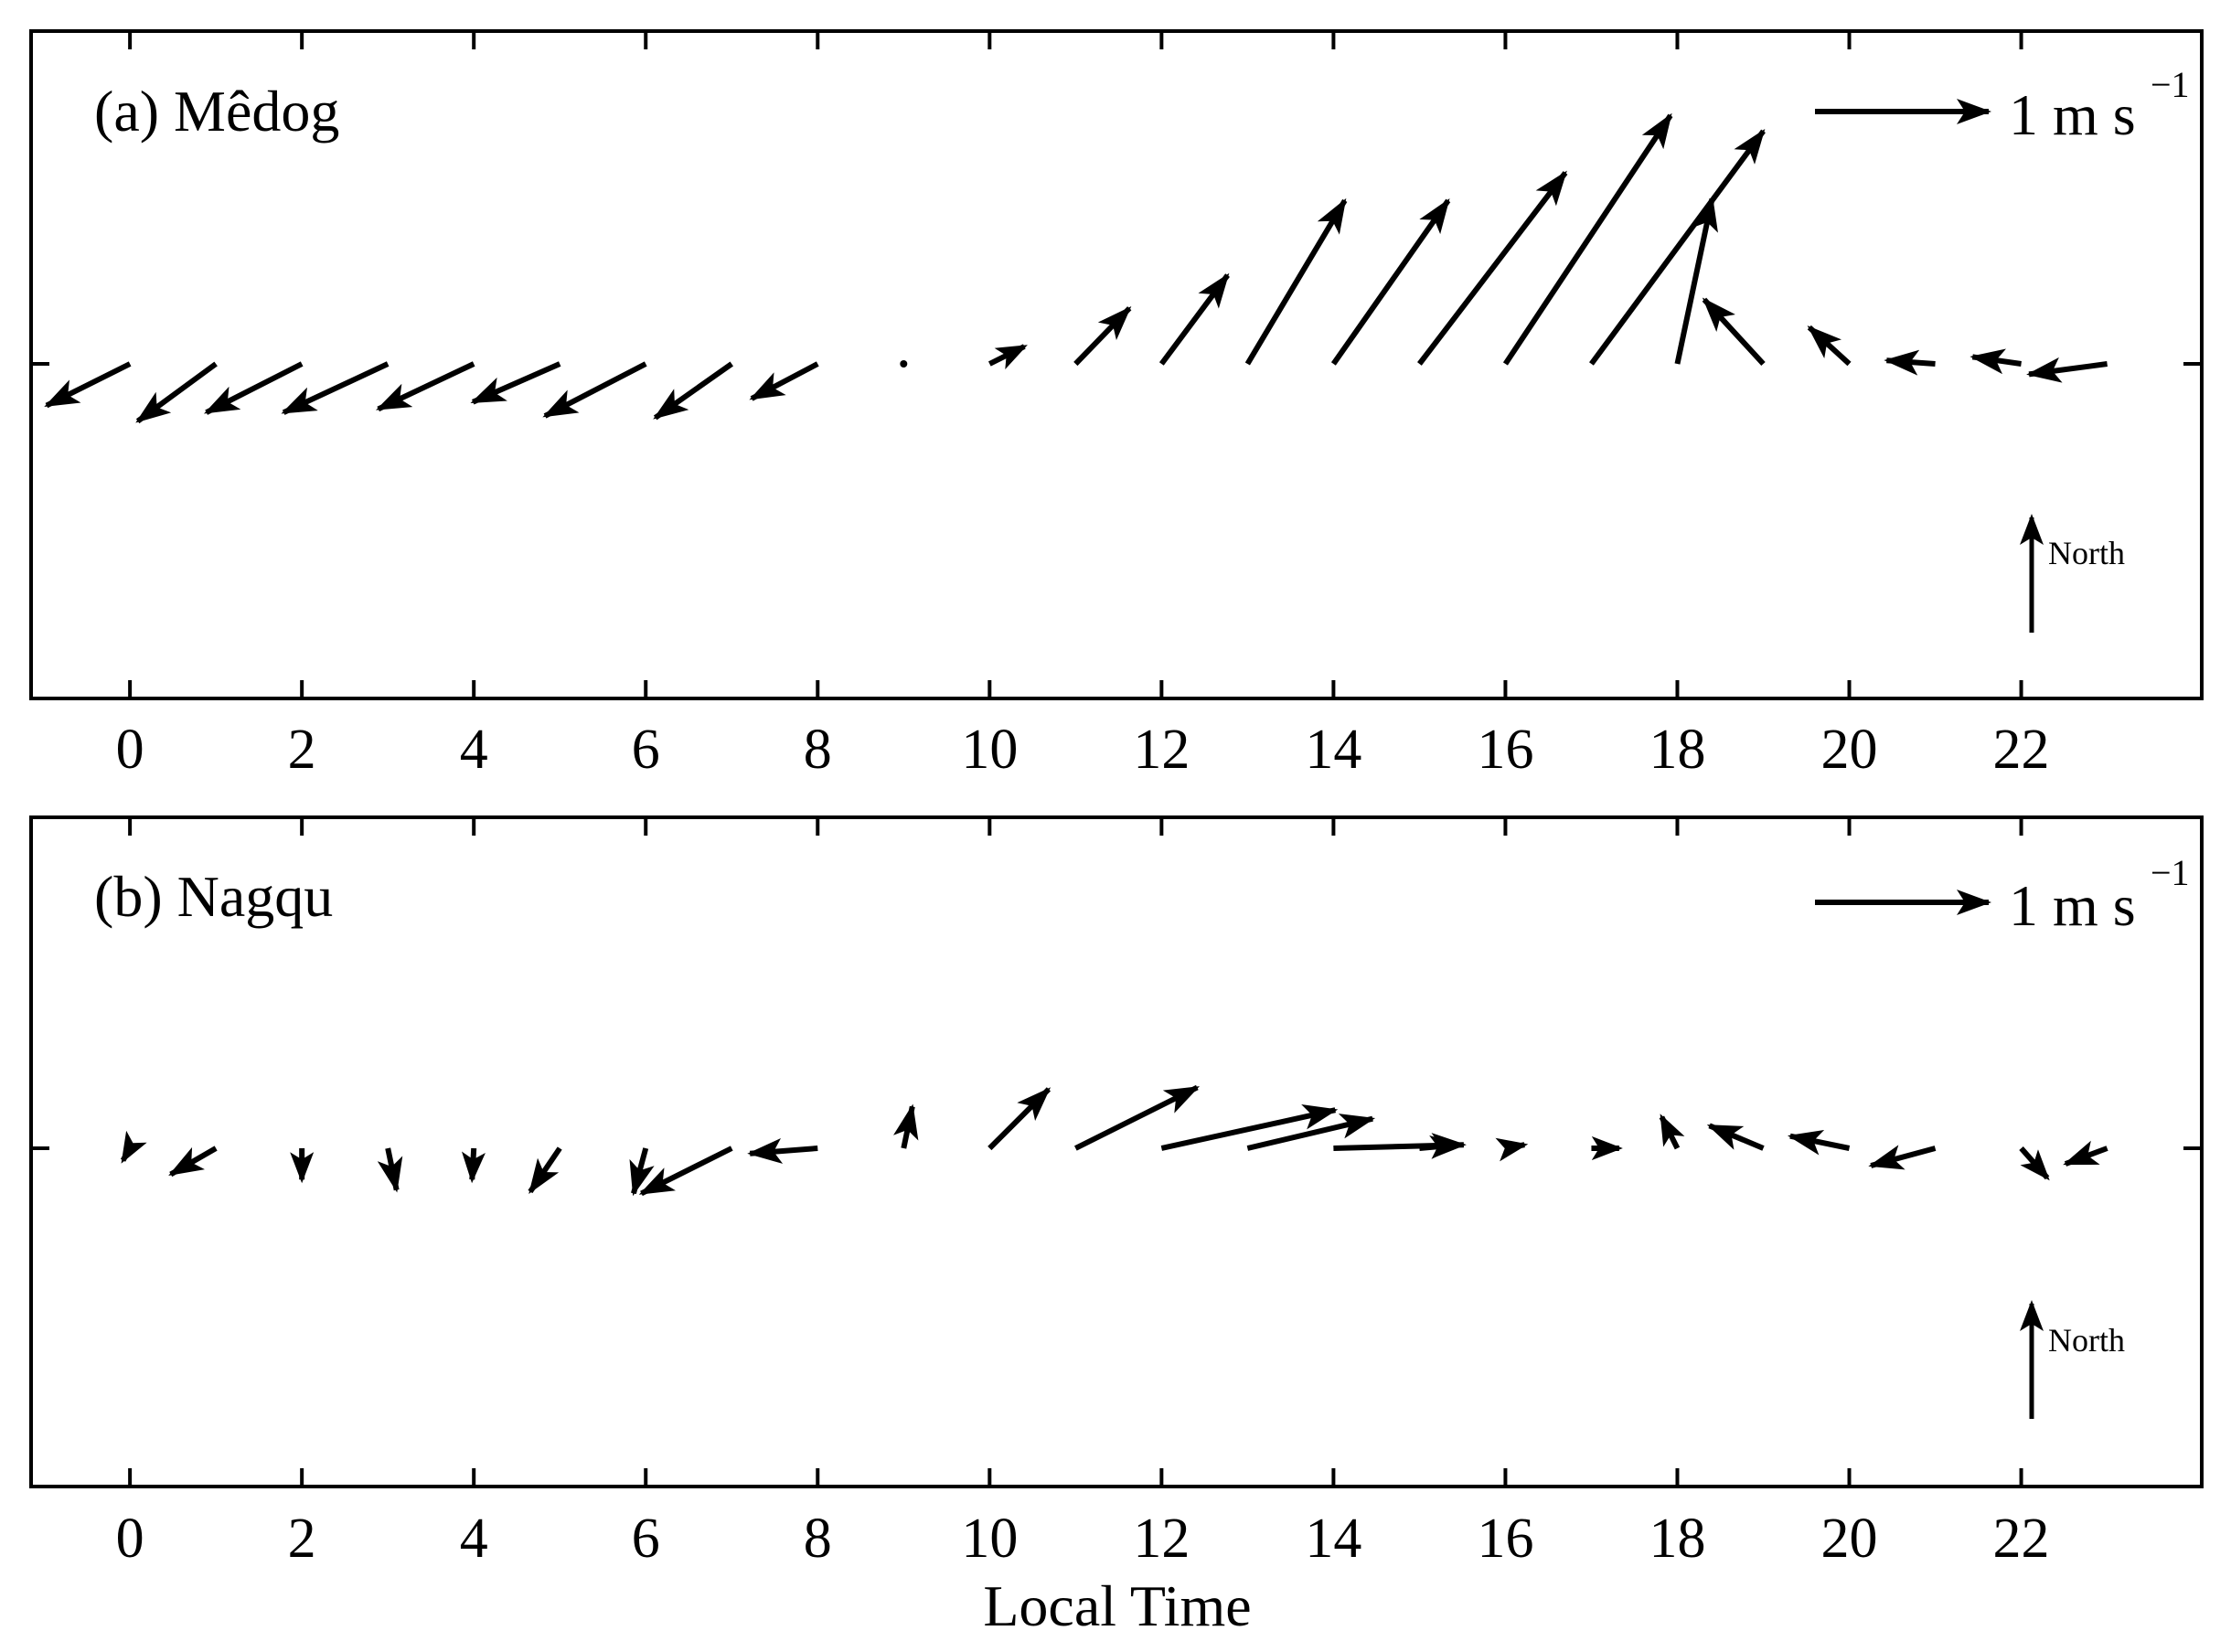 Image resolution: width=2231 pixels, height=1652 pixels. What do you see at coordinates (2021, 750) in the screenshot?
I see `panel-medog-x-tick-label: 22` at bounding box center [2021, 750].